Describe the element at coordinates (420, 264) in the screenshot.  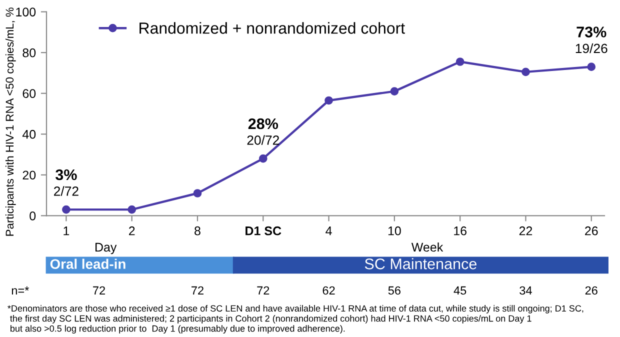
I see `text: SC Maintenance` at that location.